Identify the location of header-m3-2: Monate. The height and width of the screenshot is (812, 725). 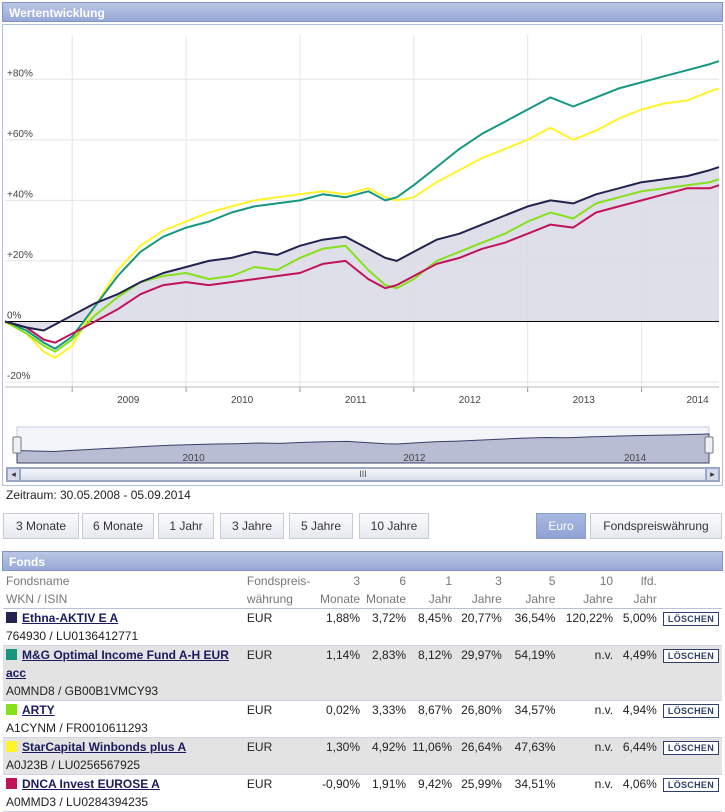
(340, 599).